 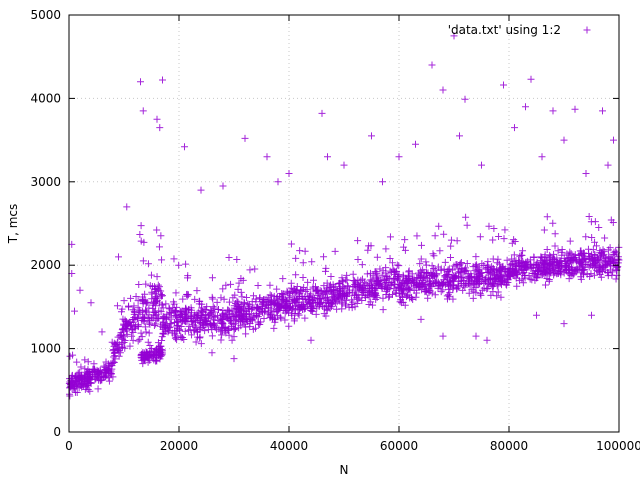 What do you see at coordinates (509, 446) in the screenshot?
I see `x-tick-label: 80000` at bounding box center [509, 446].